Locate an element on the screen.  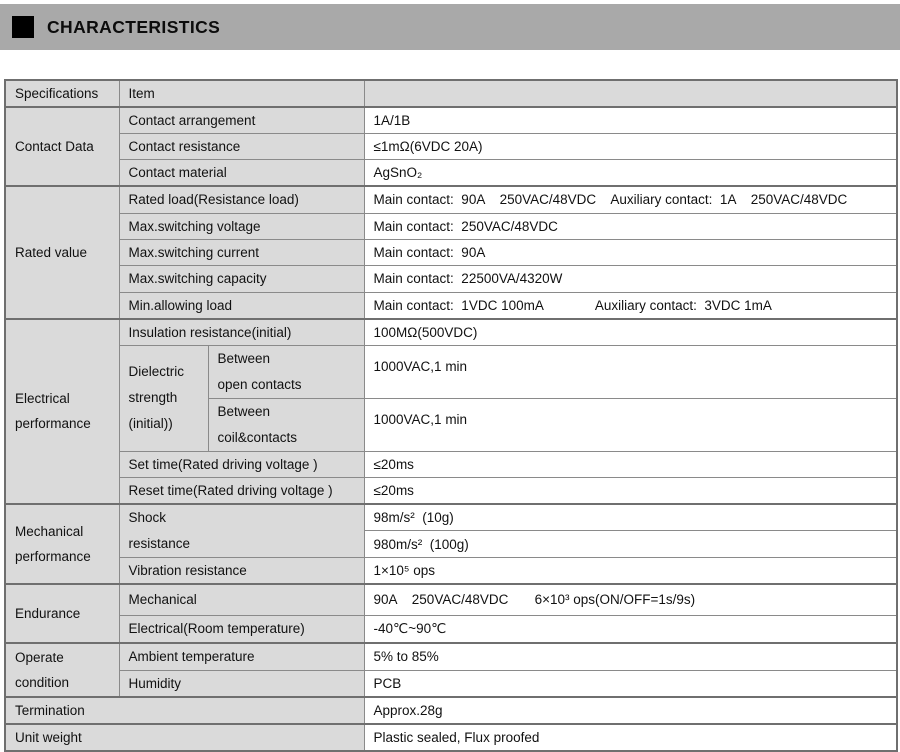
table-row: Humidity PCB is located at coordinates (451, 683).